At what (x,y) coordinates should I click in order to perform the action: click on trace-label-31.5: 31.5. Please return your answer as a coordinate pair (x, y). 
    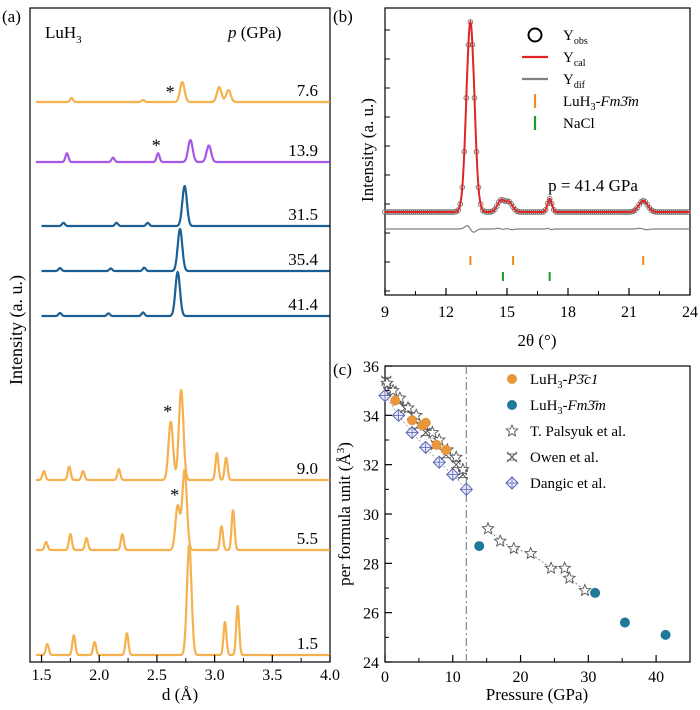
    Looking at the image, I should click on (303, 214).